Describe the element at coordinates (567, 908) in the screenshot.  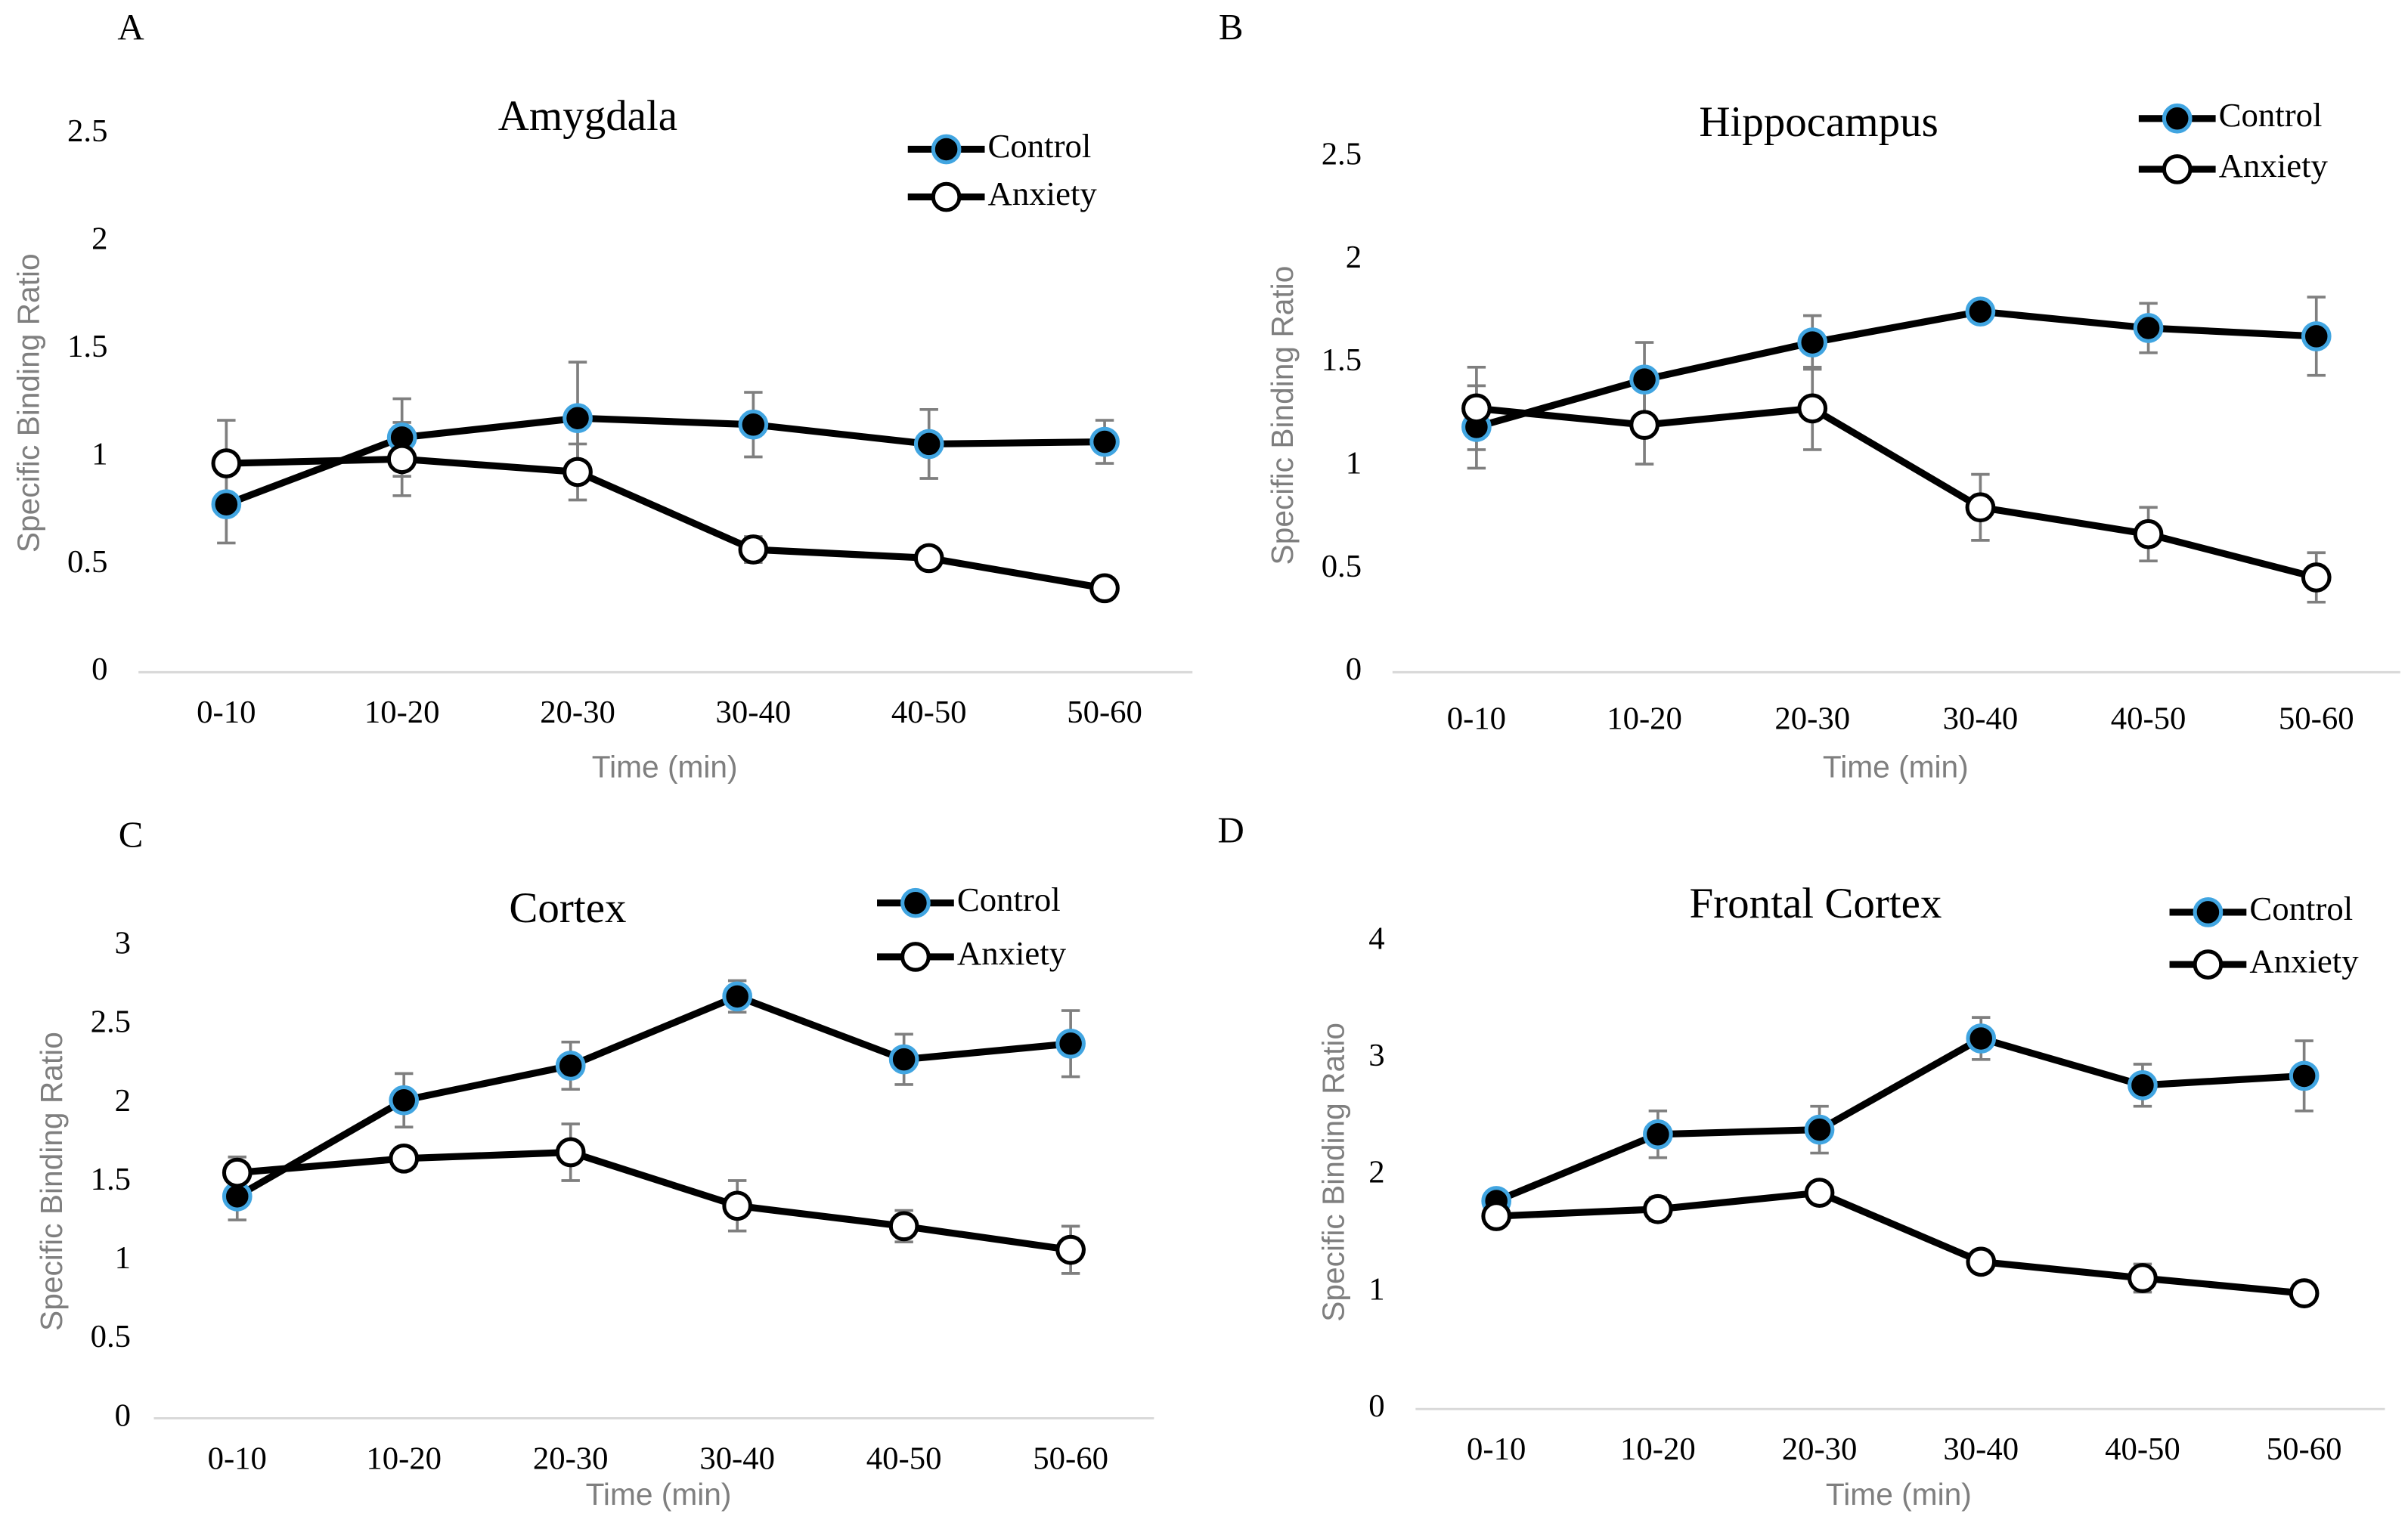
I see `chart-title: Cortex` at that location.